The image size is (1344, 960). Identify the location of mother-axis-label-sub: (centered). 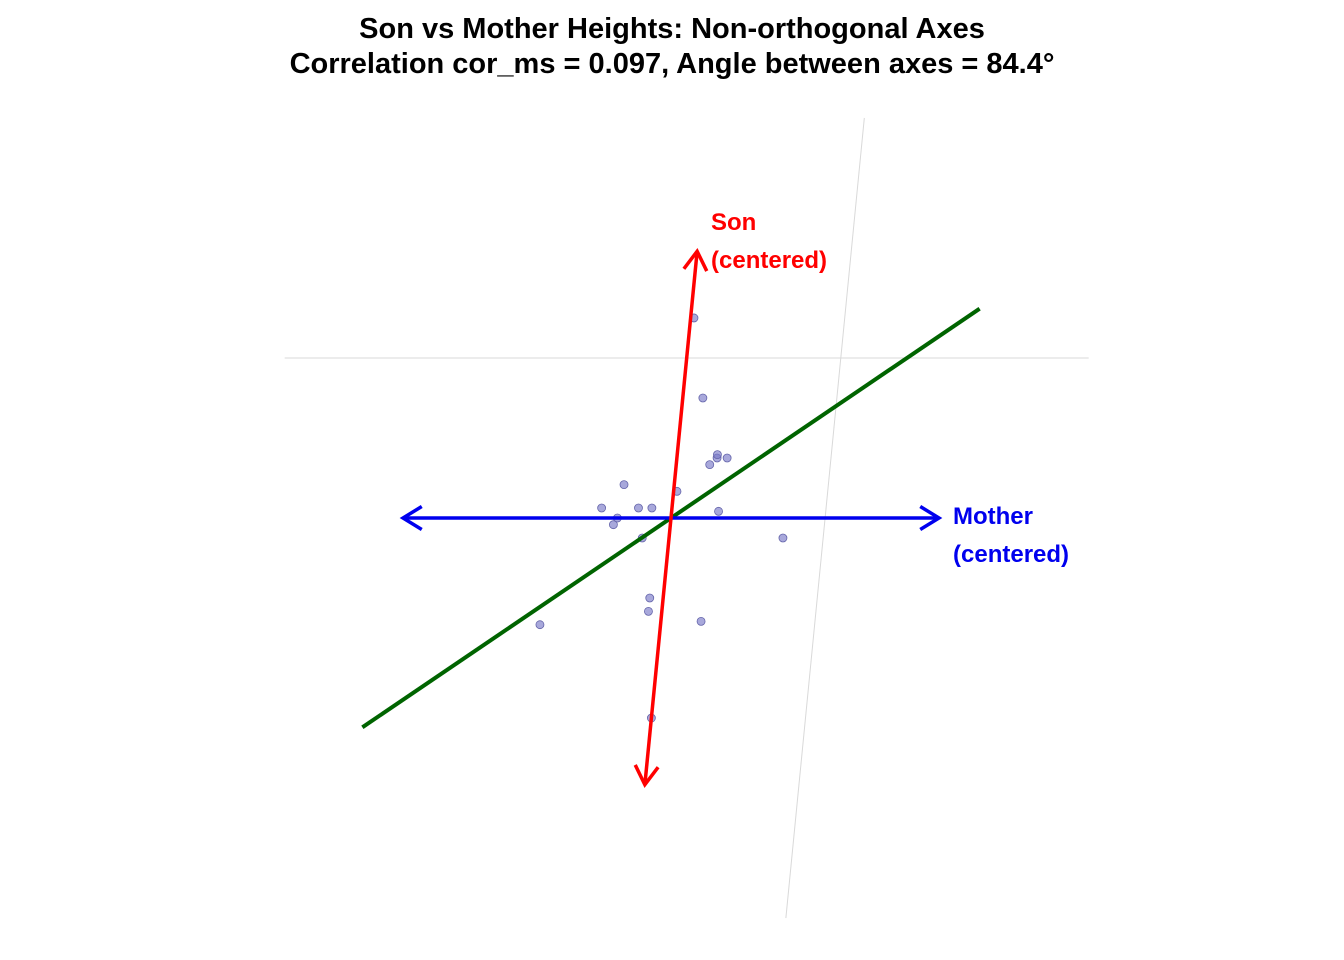
(1011, 554).